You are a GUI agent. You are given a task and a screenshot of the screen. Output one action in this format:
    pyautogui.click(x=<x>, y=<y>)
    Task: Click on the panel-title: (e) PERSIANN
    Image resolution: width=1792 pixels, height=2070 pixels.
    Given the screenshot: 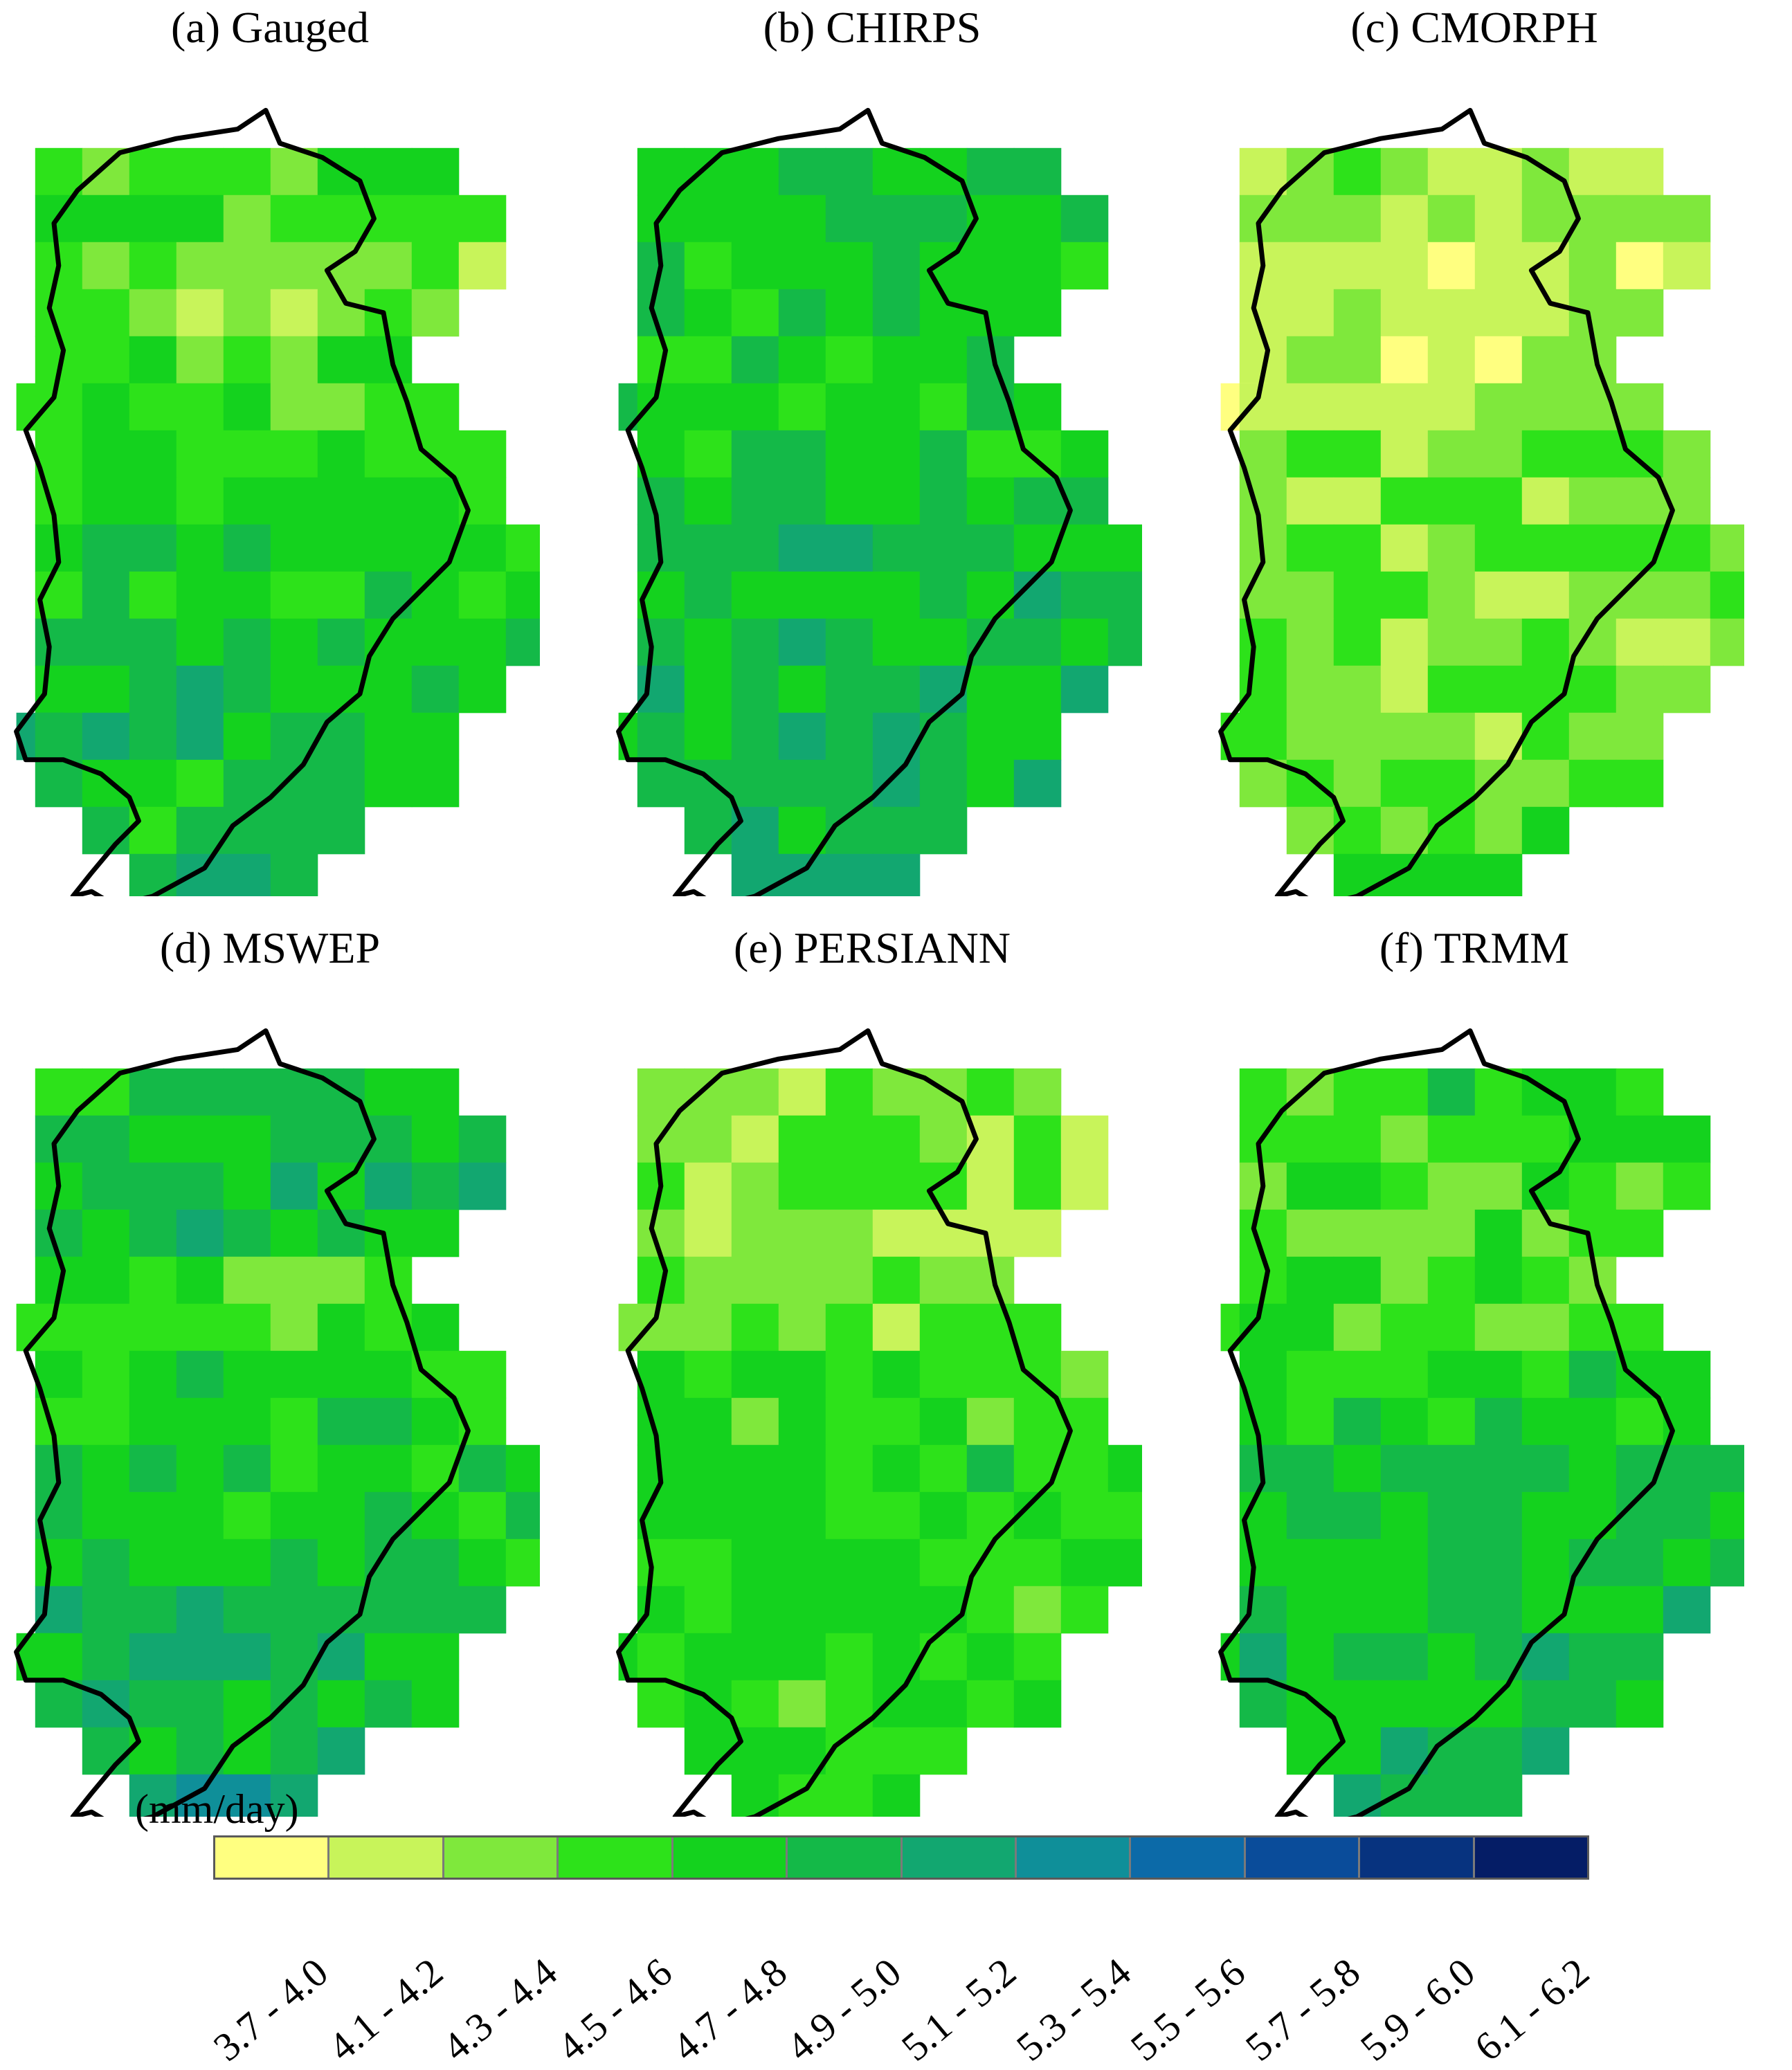 What is the action you would take?
    pyautogui.click(x=872, y=948)
    